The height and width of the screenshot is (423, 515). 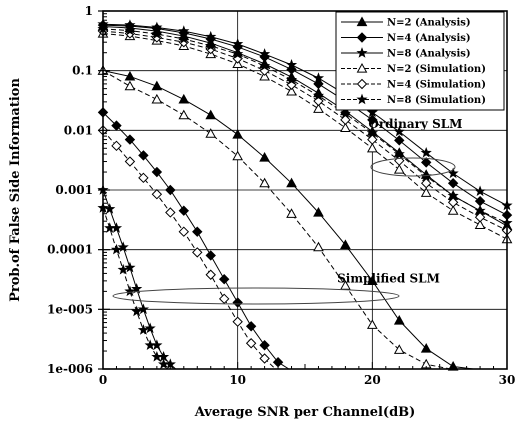 What do you see at coordinates (372, 380) in the screenshot?
I see `x-tick-label: 20` at bounding box center [372, 380].